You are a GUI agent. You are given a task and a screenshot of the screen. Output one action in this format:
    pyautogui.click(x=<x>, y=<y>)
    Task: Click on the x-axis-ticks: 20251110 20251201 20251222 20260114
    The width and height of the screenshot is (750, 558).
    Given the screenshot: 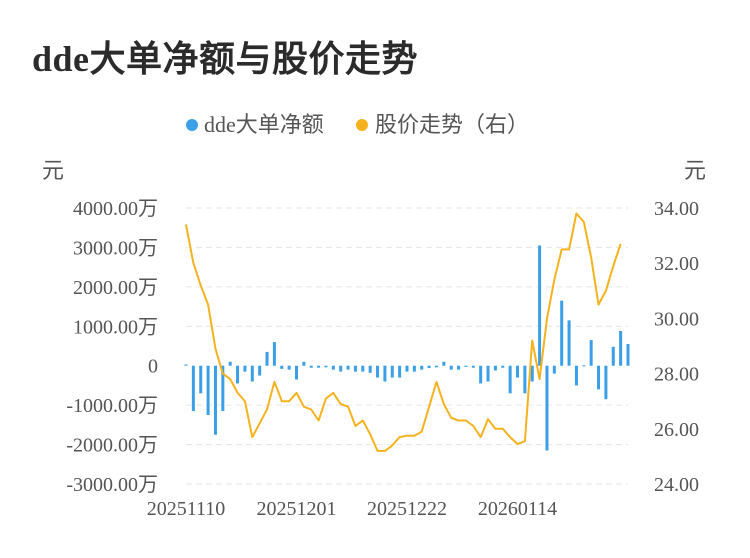 What is the action you would take?
    pyautogui.click(x=352, y=509)
    